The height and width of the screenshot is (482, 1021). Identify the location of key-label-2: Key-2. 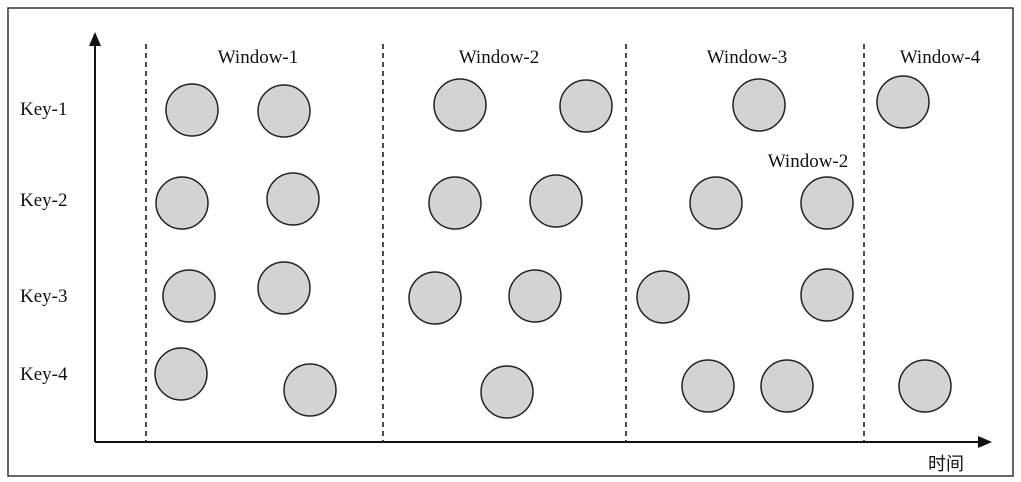
(43, 200).